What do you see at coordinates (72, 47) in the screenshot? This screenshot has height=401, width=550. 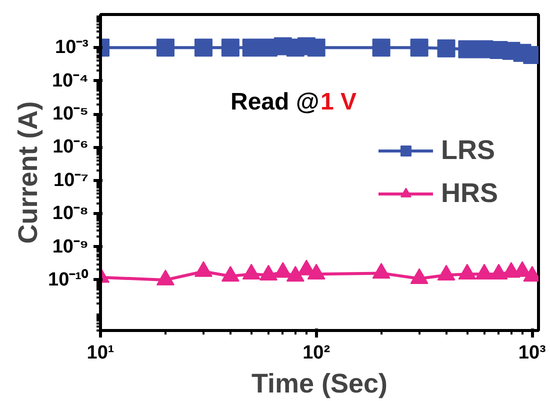 I see `y-tick-label: 10⁻³` at bounding box center [72, 47].